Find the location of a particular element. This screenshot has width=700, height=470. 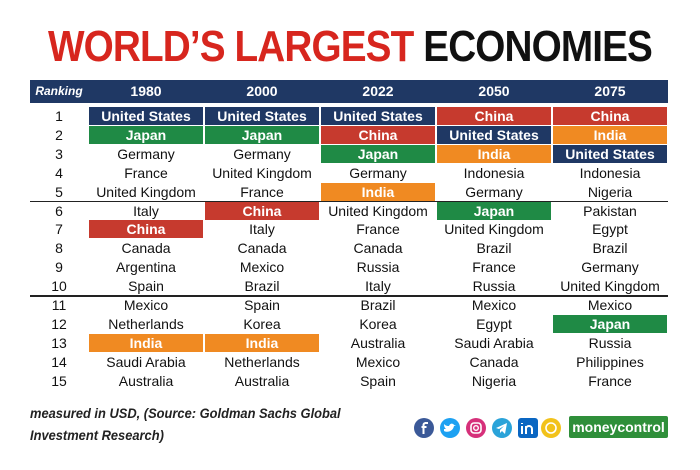

rank-cell: 13 is located at coordinates (59, 342).